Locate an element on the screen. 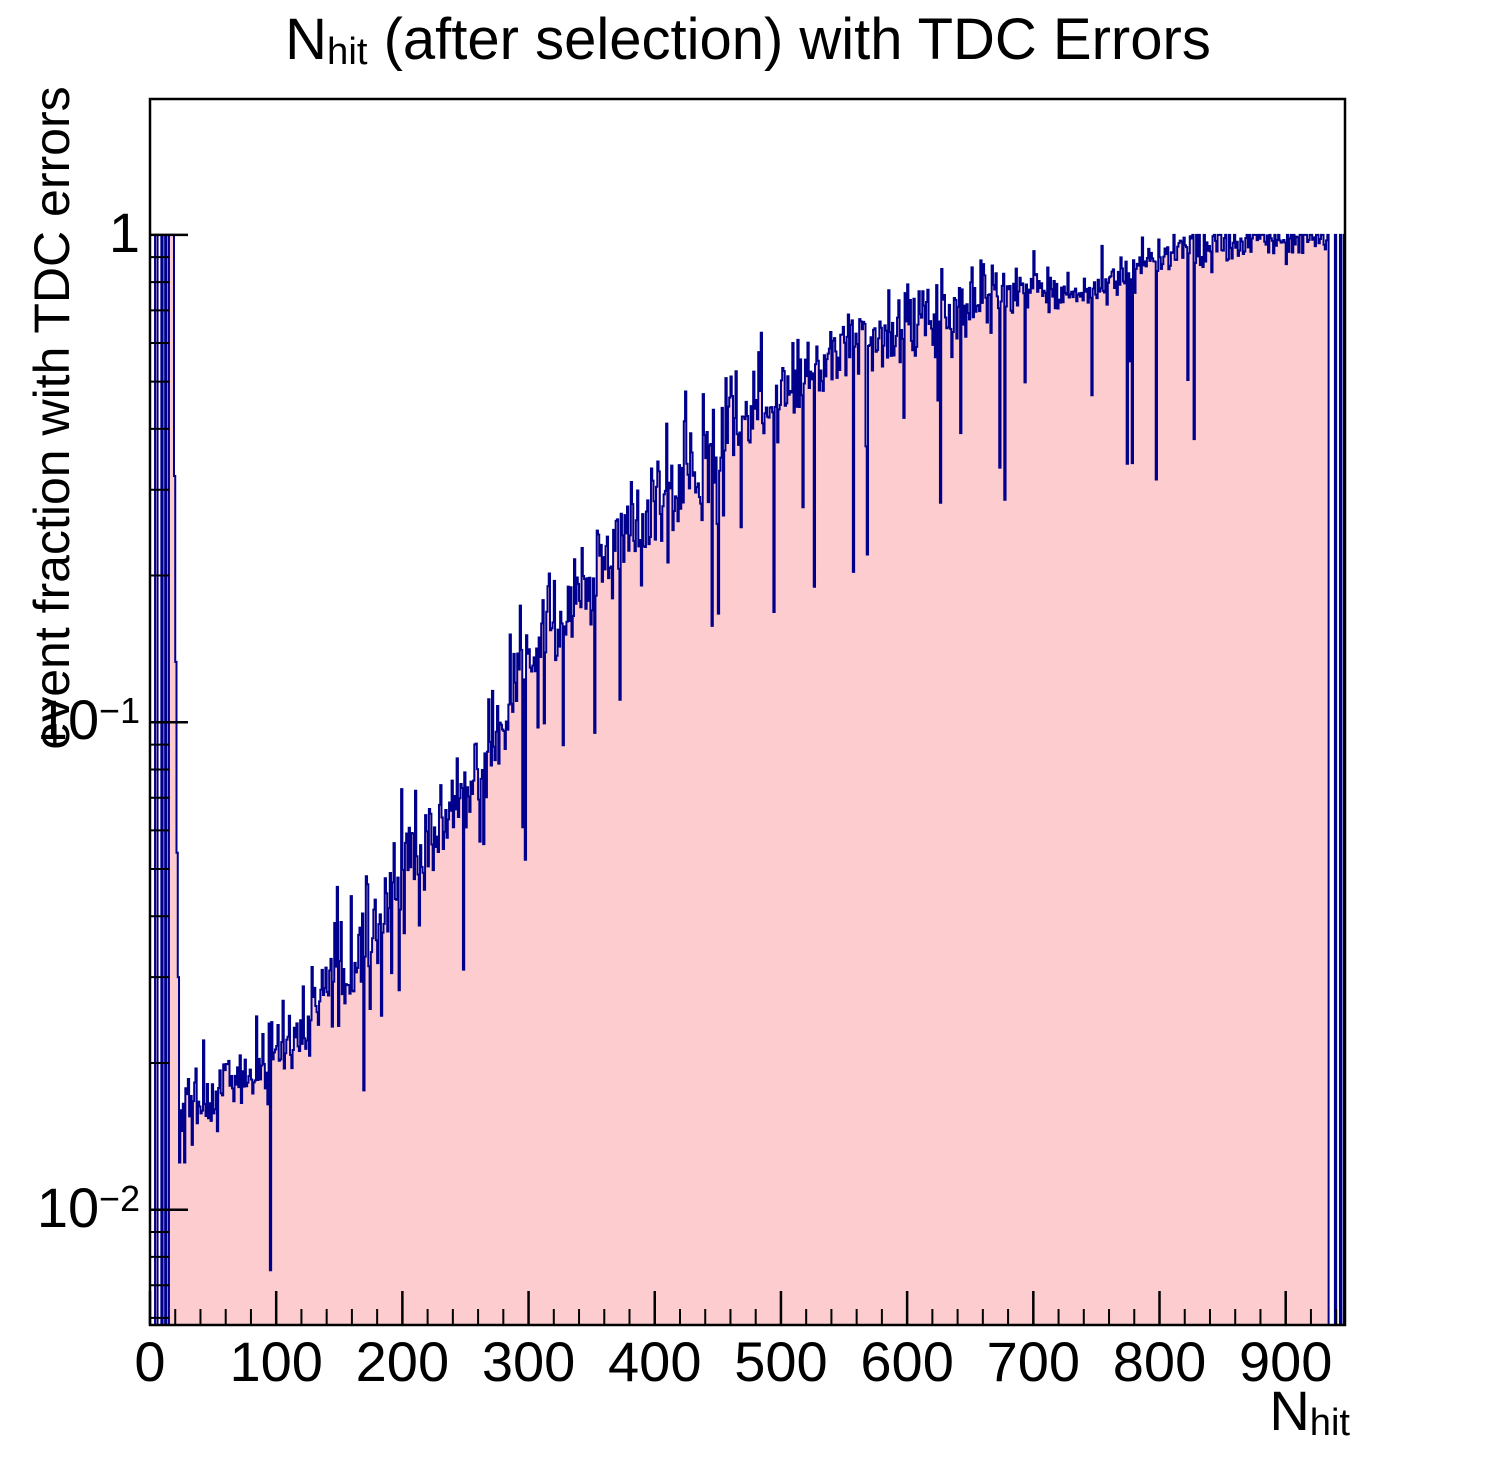  y-tick-label: 10−2 is located at coordinates (70, 1207).